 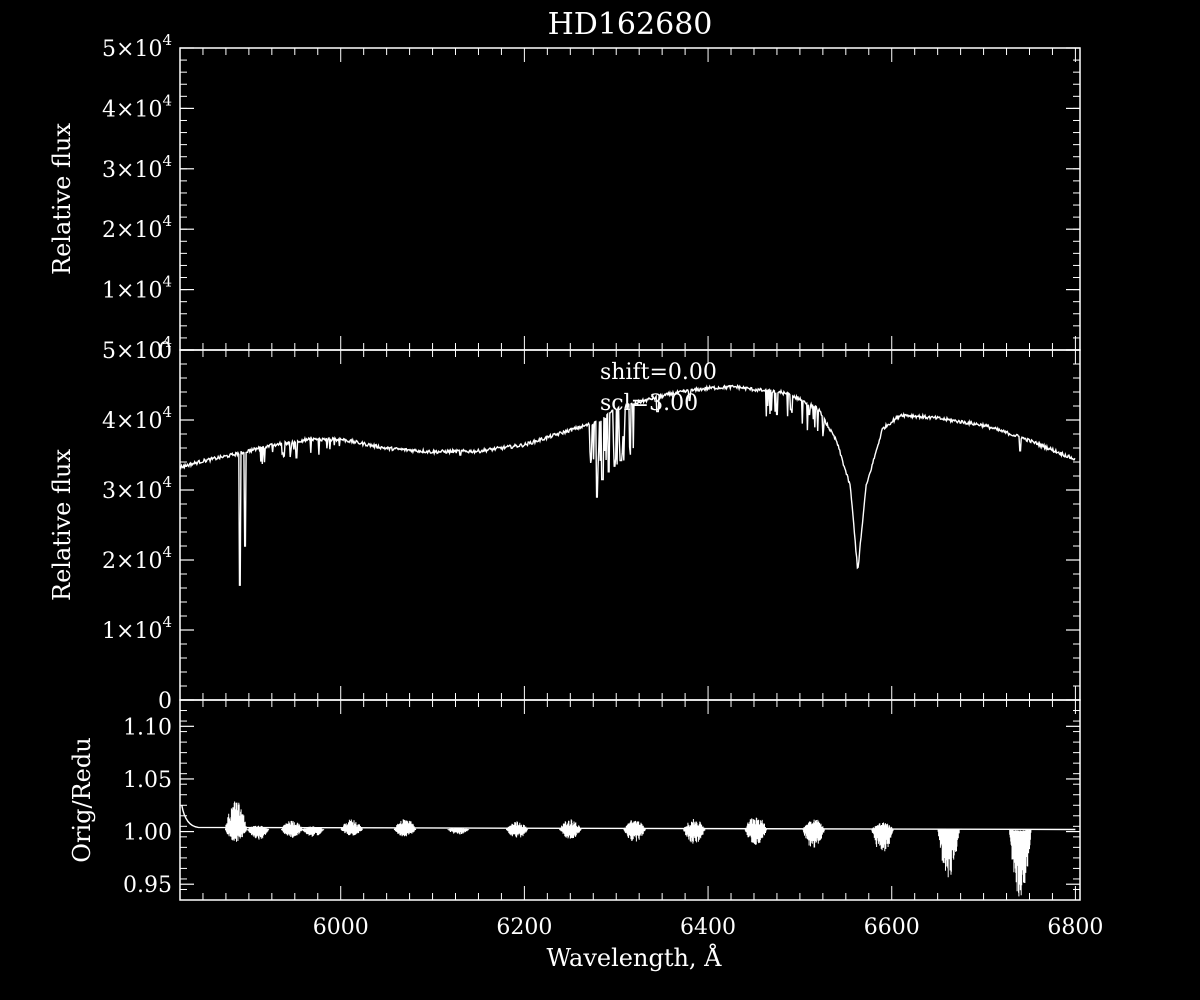 What do you see at coordinates (147, 727) in the screenshot?
I see `y-tick-label: 1.10` at bounding box center [147, 727].